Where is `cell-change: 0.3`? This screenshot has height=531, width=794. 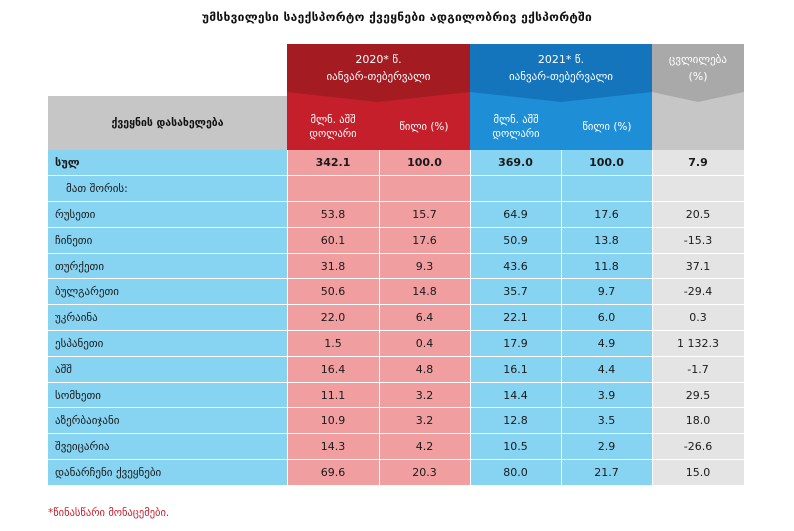
cell-change: 0.3 is located at coordinates (698, 318).